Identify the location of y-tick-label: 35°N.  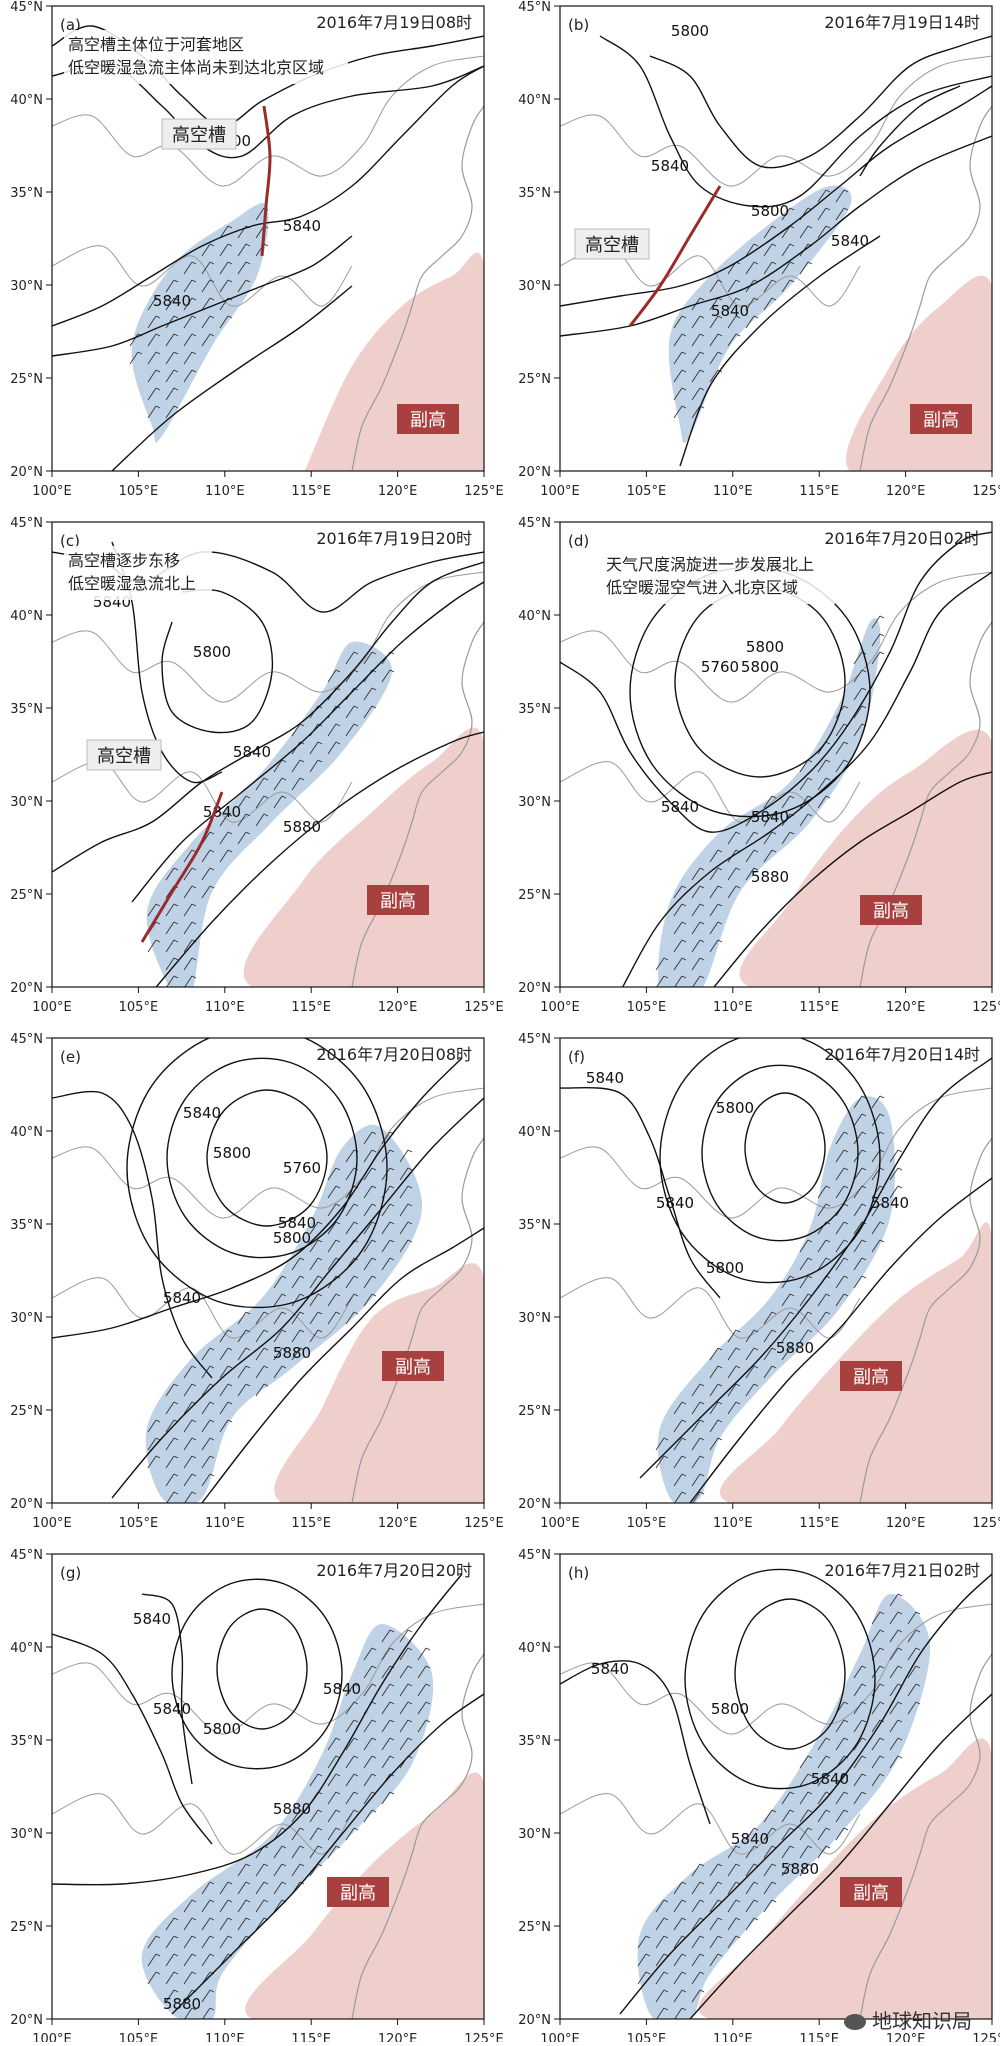
(26, 709).